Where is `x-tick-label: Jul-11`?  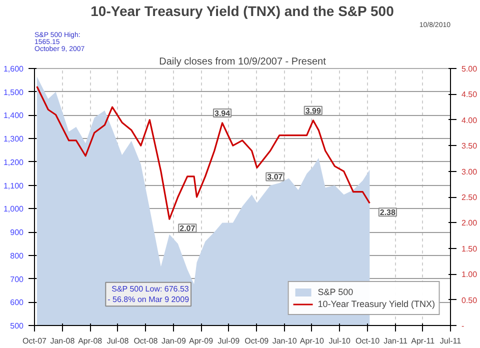 x-tick-label: Jul-11 is located at coordinates (451, 341).